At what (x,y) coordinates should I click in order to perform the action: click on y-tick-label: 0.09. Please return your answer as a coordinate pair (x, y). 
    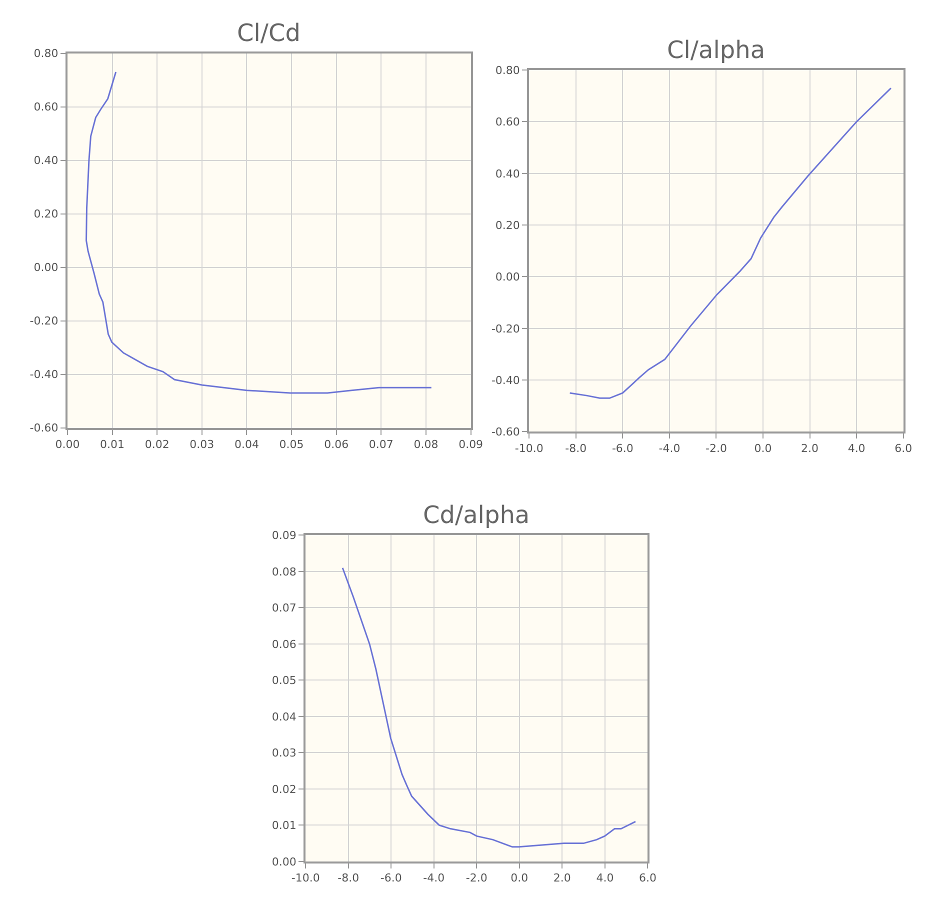
    Looking at the image, I should click on (284, 535).